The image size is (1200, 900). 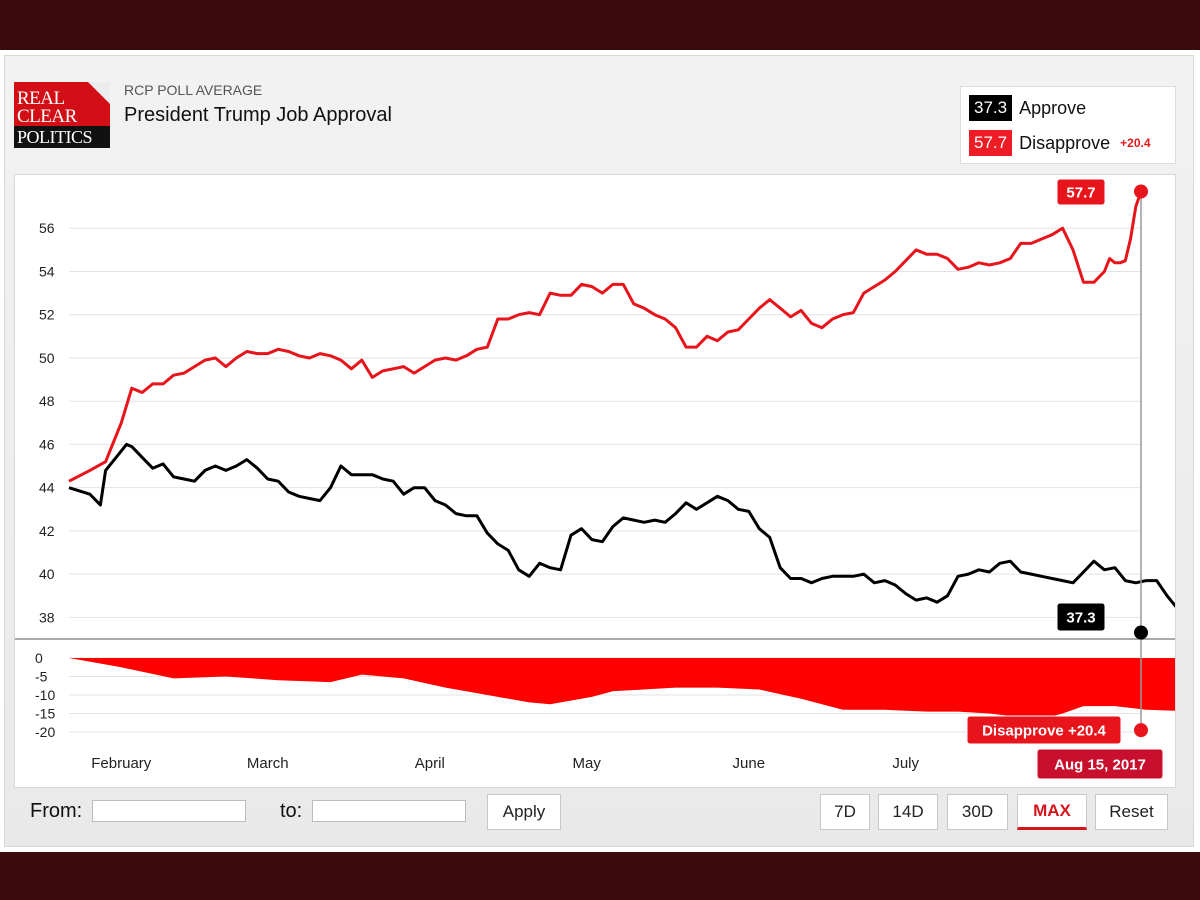 I want to click on y-tick-56: 56, so click(x=47, y=228).